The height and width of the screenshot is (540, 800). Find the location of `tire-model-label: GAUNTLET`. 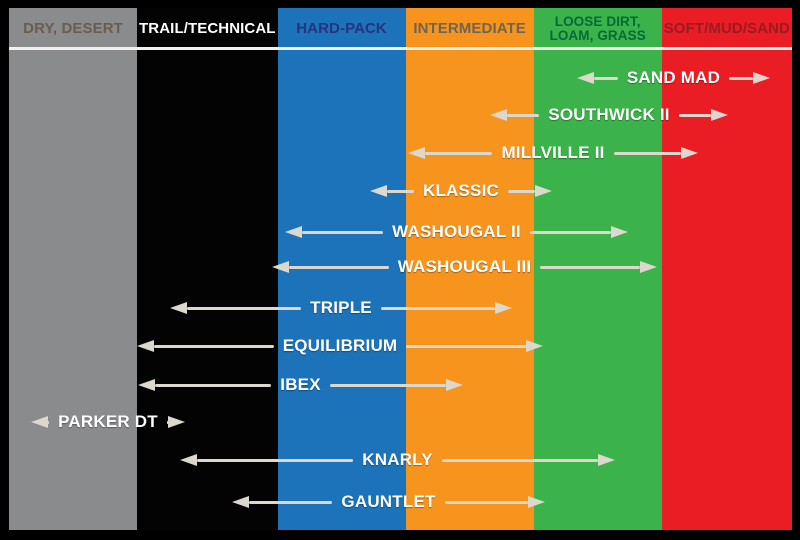

tire-model-label: GAUNTLET is located at coordinates (388, 501).